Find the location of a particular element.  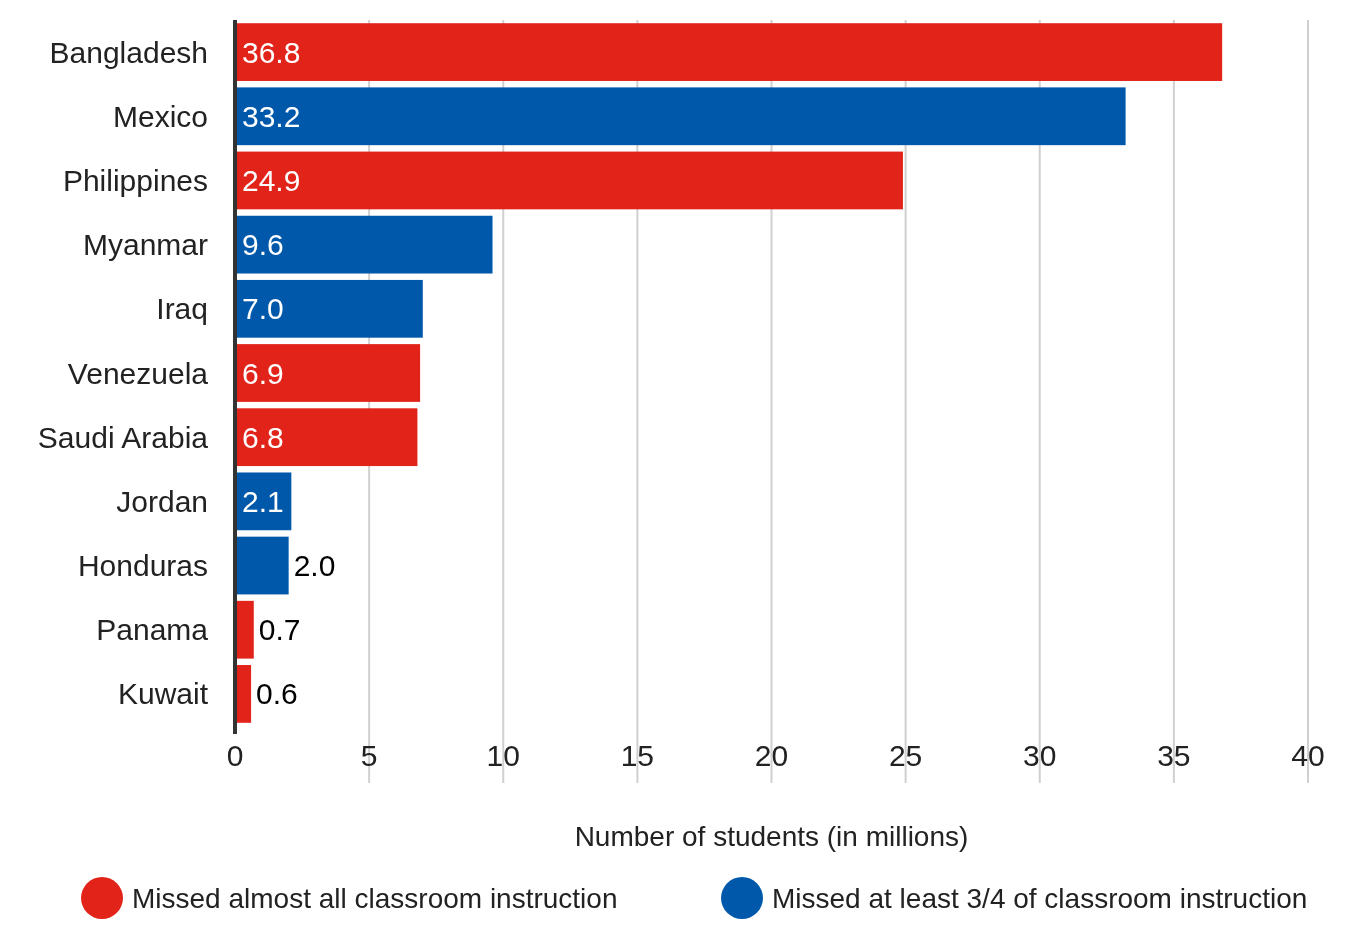

data-label: 6.8 is located at coordinates (263, 437).